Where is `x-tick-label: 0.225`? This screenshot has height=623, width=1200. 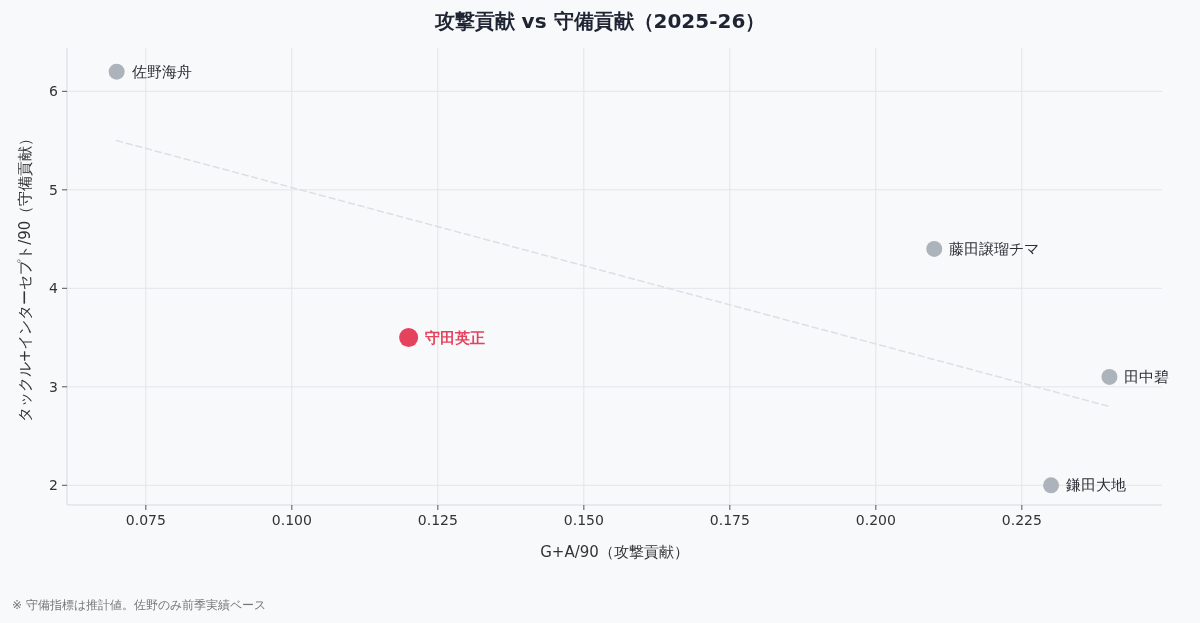
x-tick-label: 0.225 is located at coordinates (1021, 520).